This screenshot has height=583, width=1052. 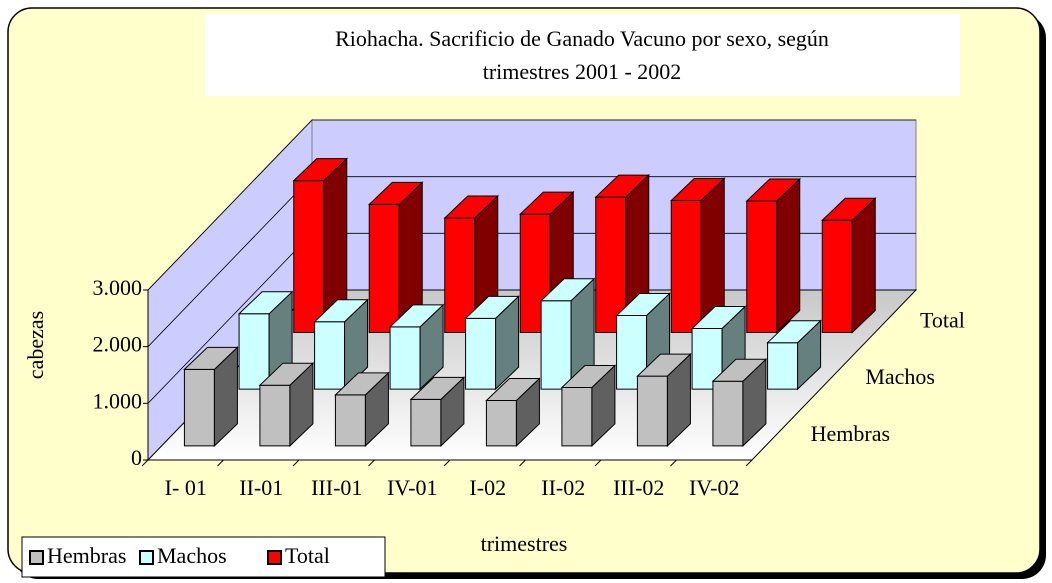 What do you see at coordinates (487, 487) in the screenshot?
I see `x-tick-label: I-02` at bounding box center [487, 487].